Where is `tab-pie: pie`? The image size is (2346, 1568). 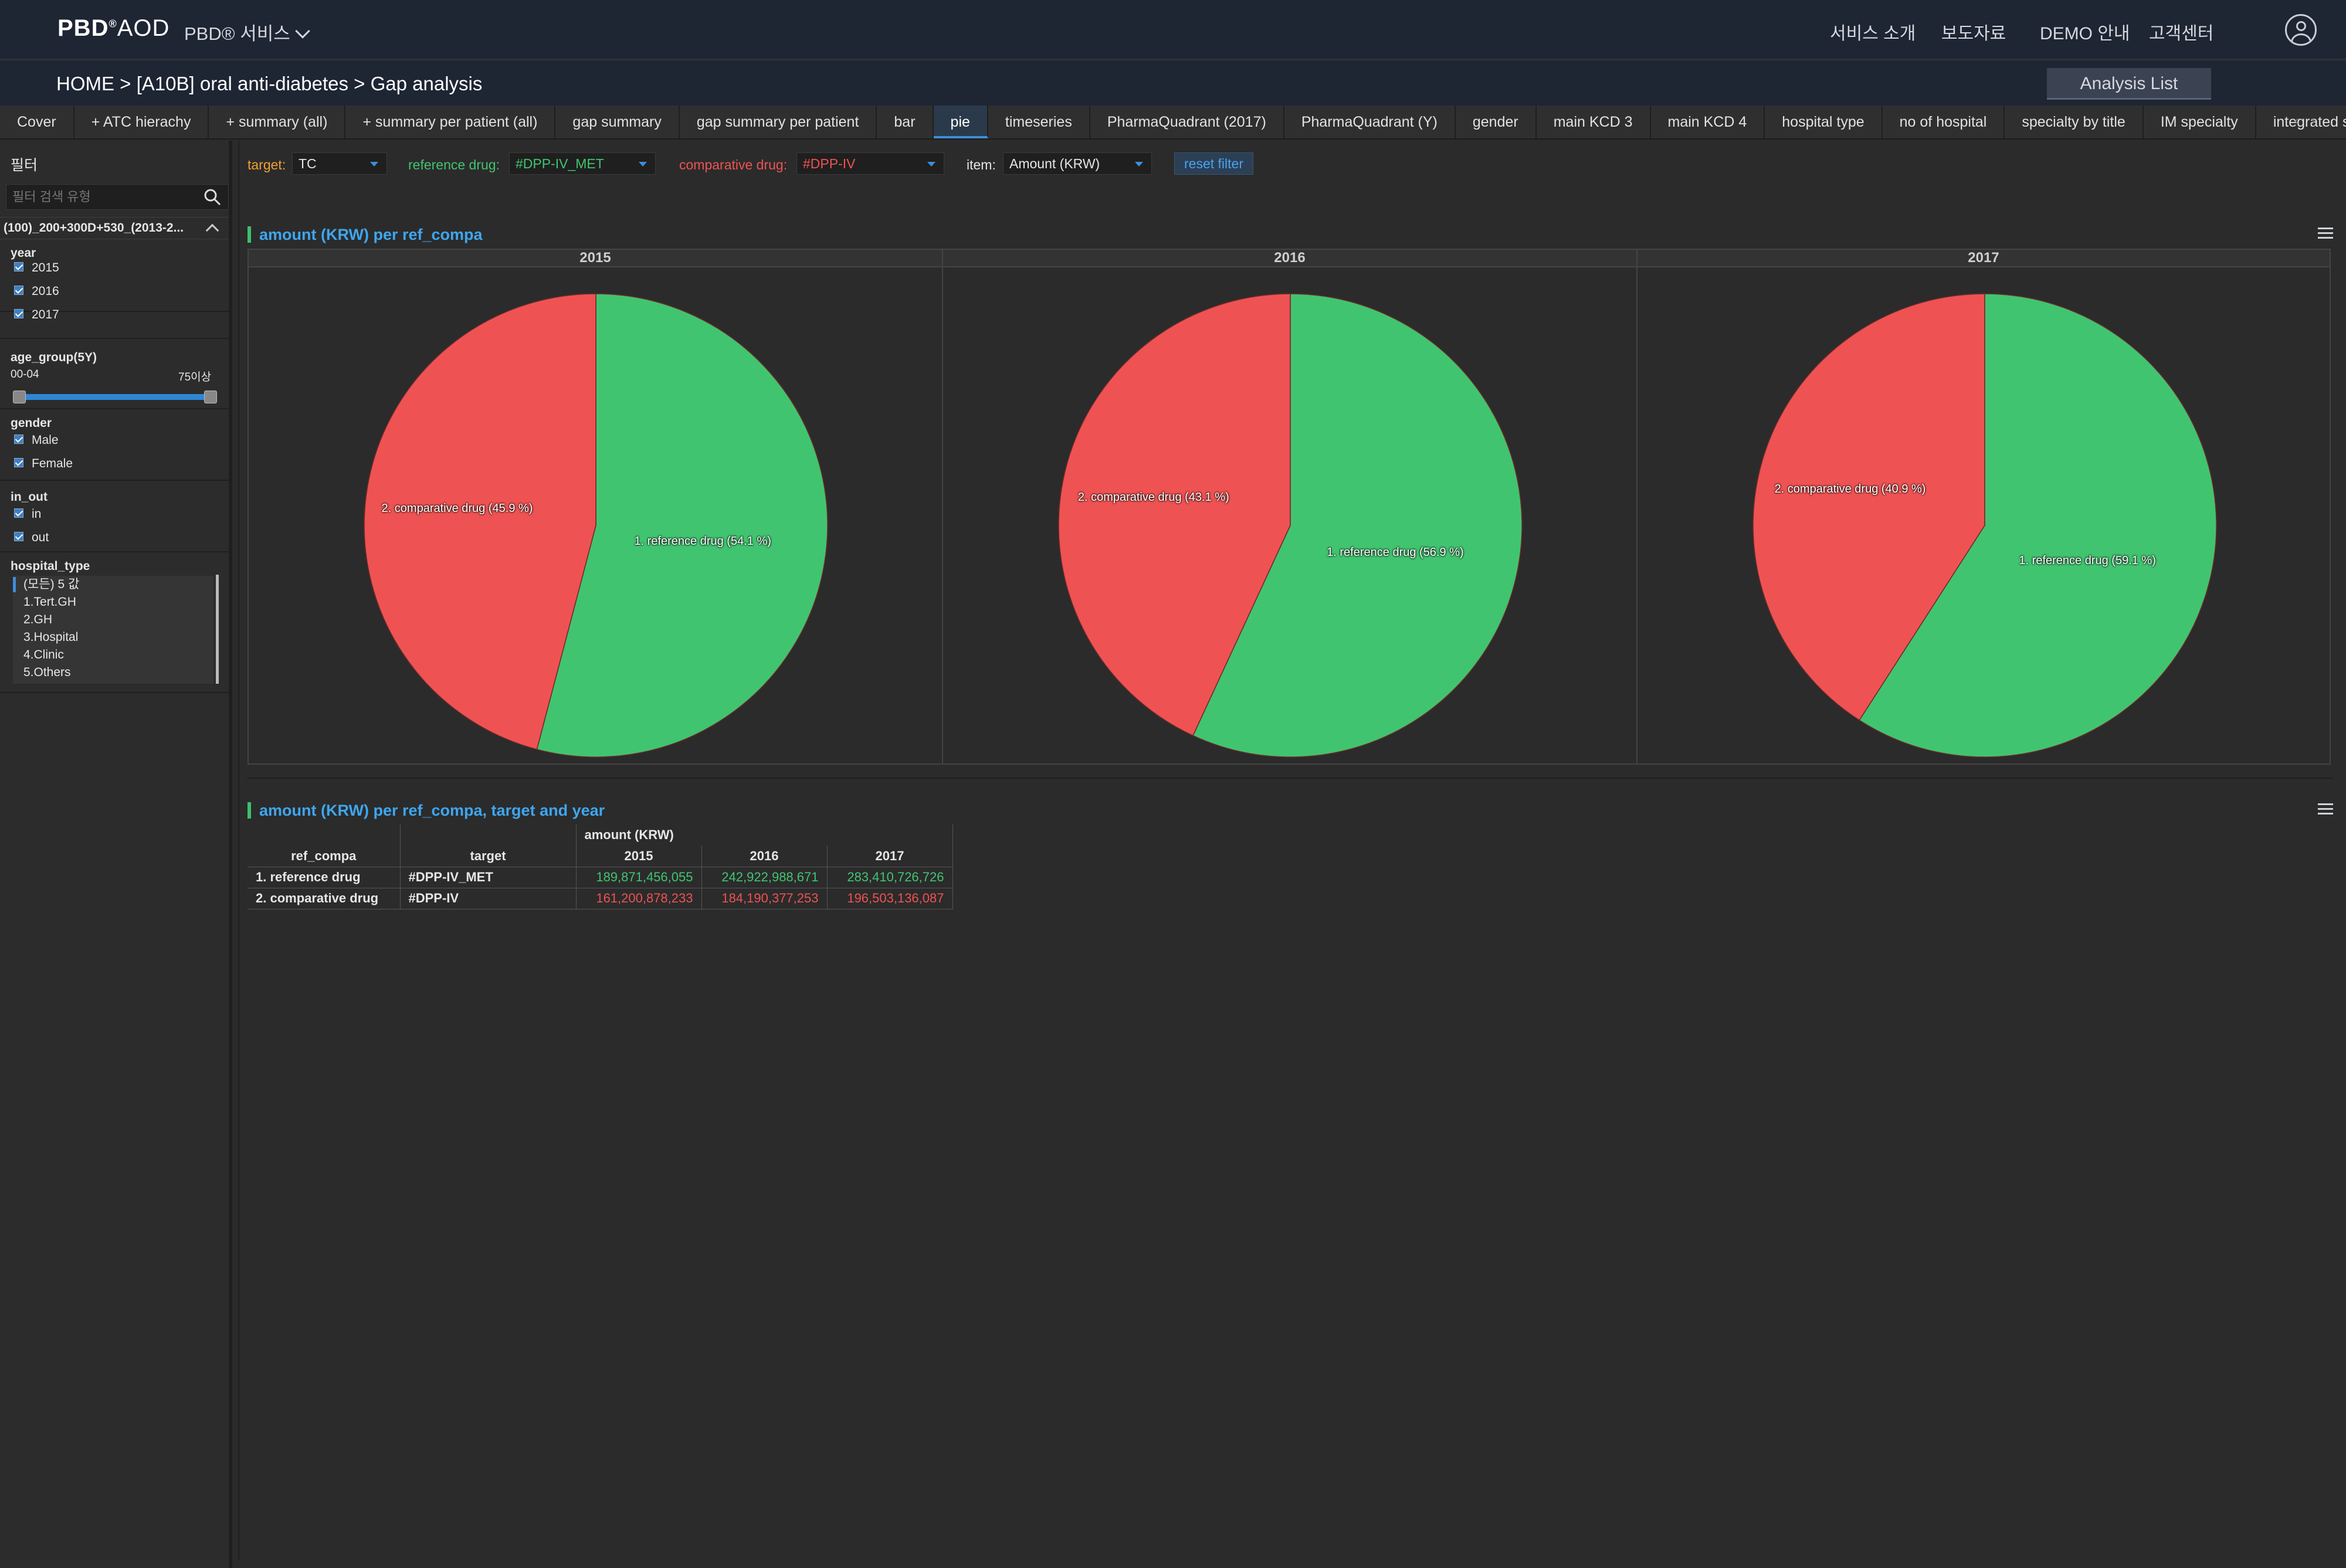
tab-pie: pie is located at coordinates (960, 122).